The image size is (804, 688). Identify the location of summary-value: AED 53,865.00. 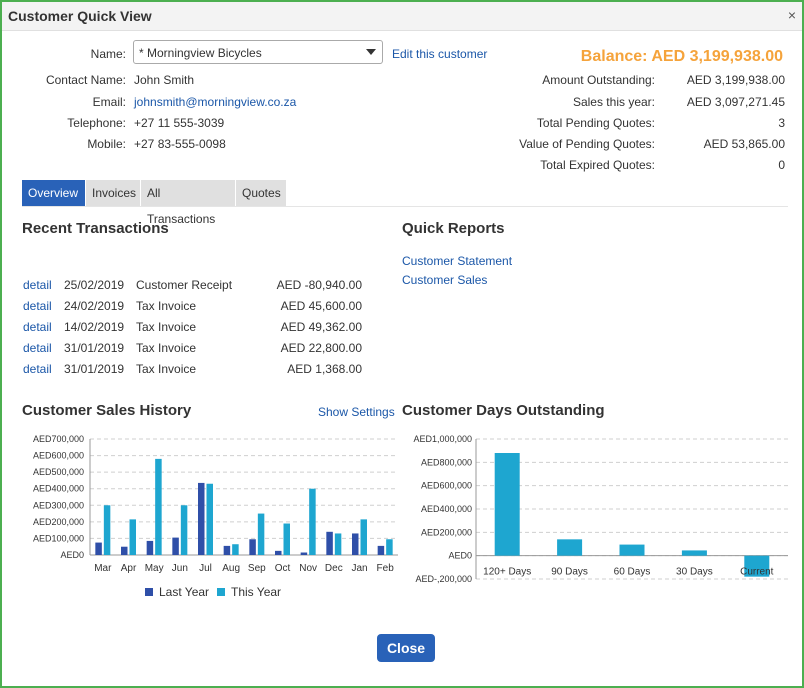
(744, 144).